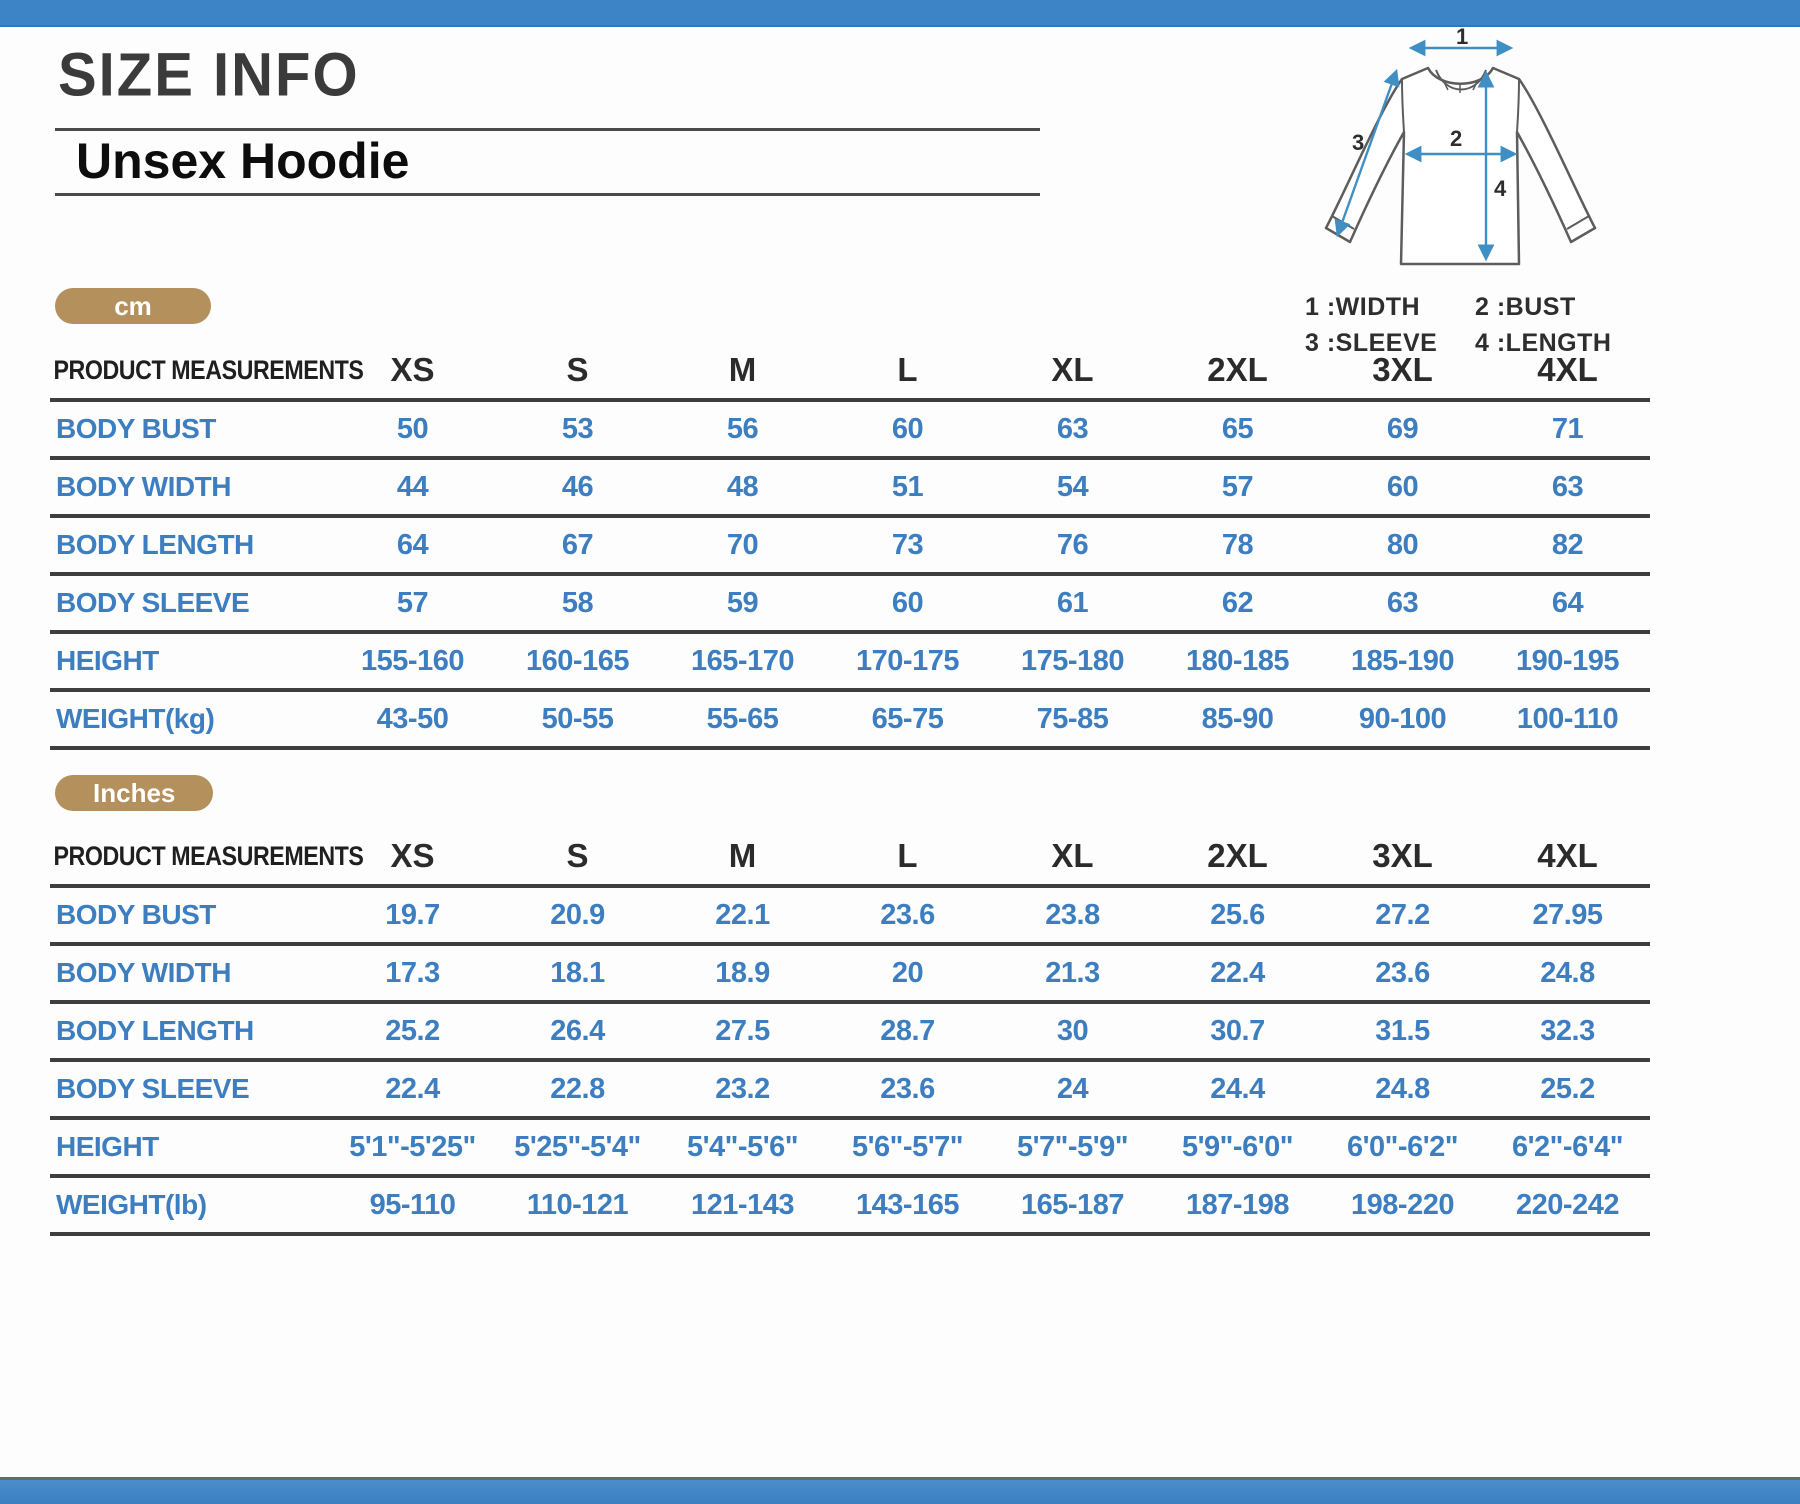  Describe the element at coordinates (1072, 602) in the screenshot. I see `cell-value: 61` at that location.